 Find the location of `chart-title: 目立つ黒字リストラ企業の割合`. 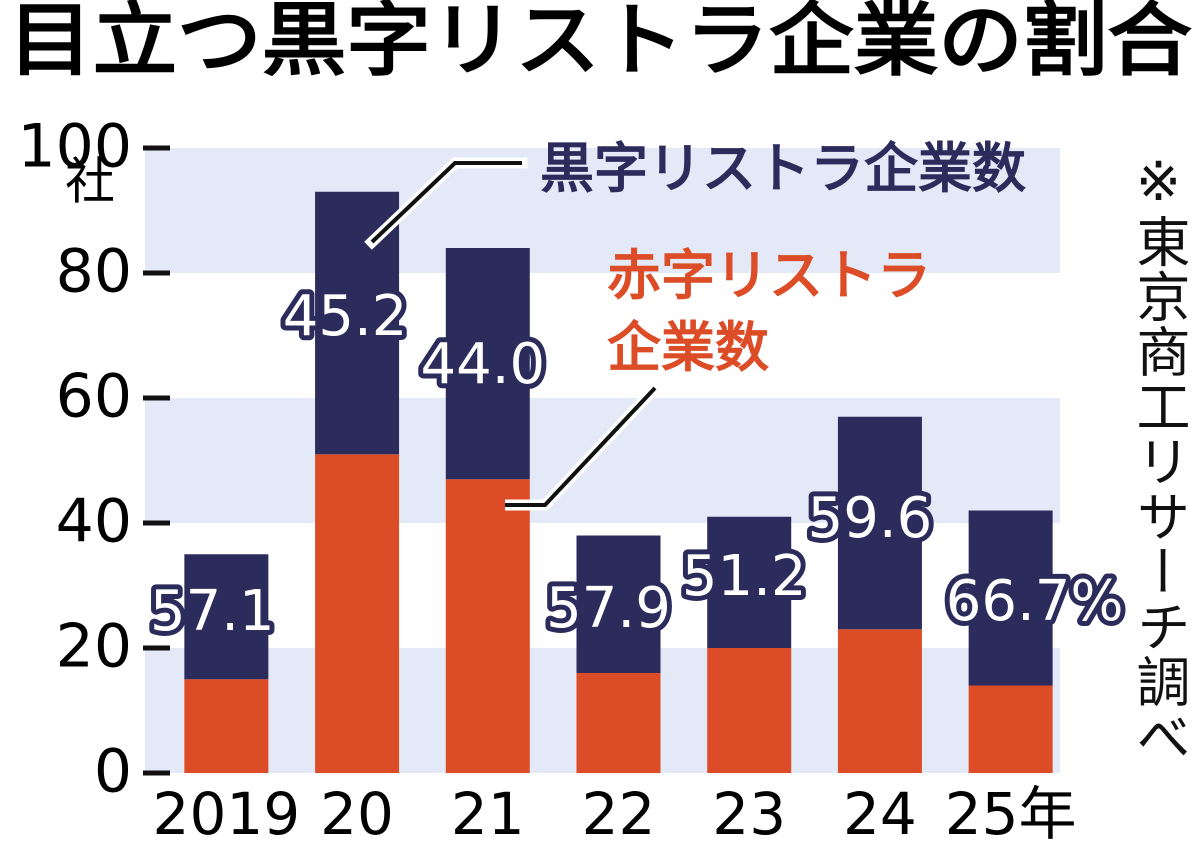

chart-title: 目立つ黒字リストラ企業の割合 is located at coordinates (600, 43).